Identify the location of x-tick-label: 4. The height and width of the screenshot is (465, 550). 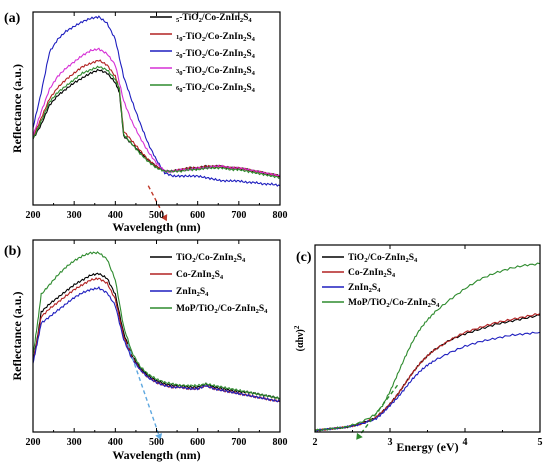
(465, 442).